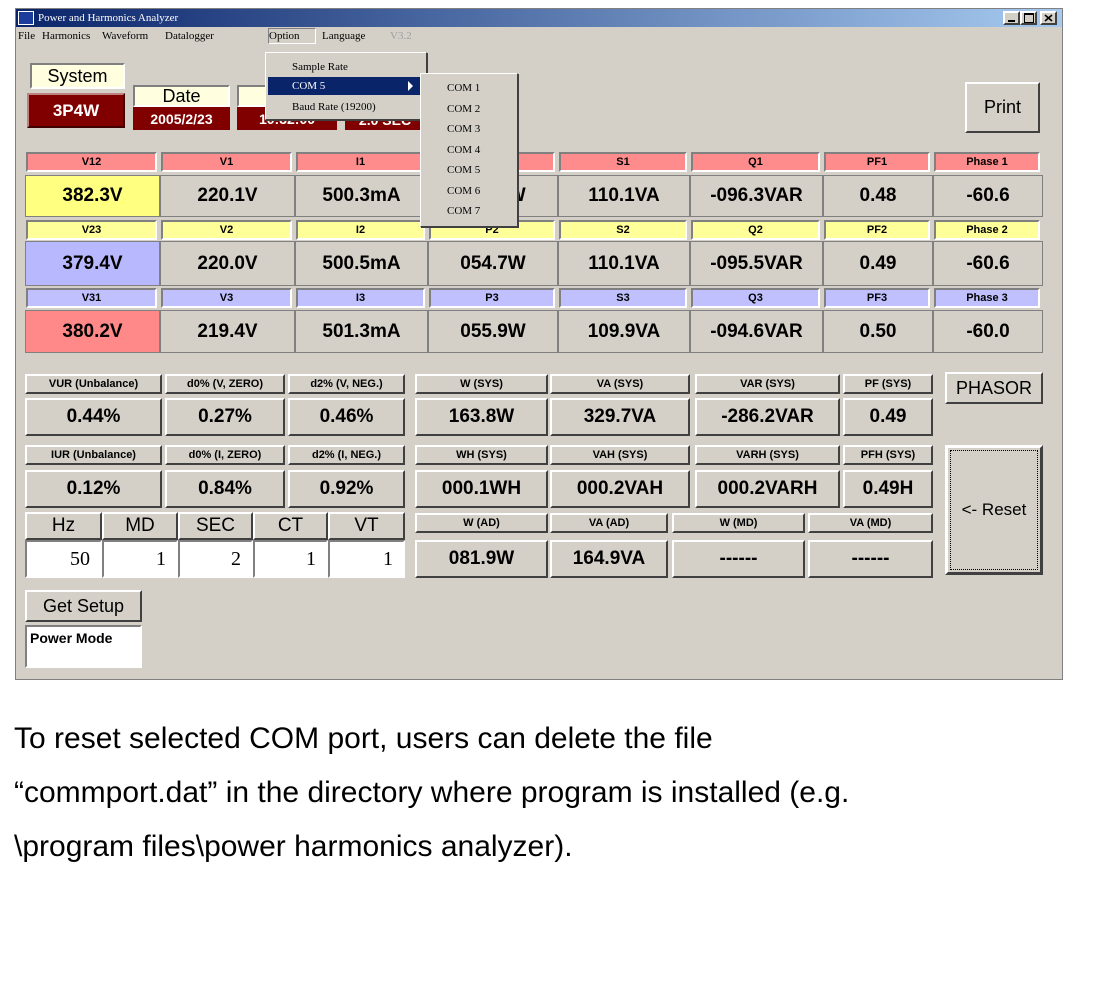  I want to click on option-item: COM 5, so click(345, 86).